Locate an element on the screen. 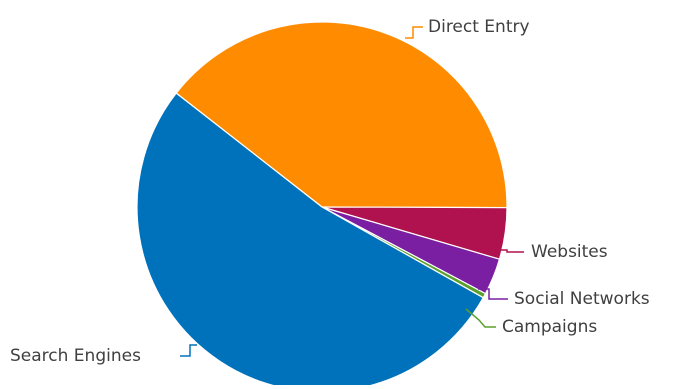  leader-line-campaigns is located at coordinates (480, 318).